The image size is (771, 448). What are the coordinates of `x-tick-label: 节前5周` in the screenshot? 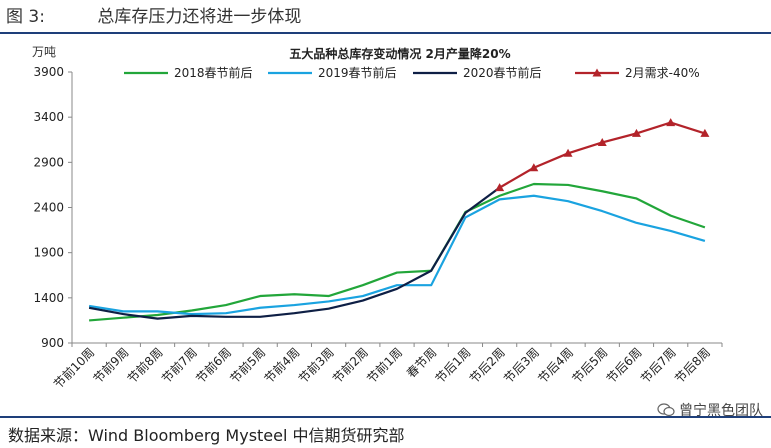 It's located at (247, 365).